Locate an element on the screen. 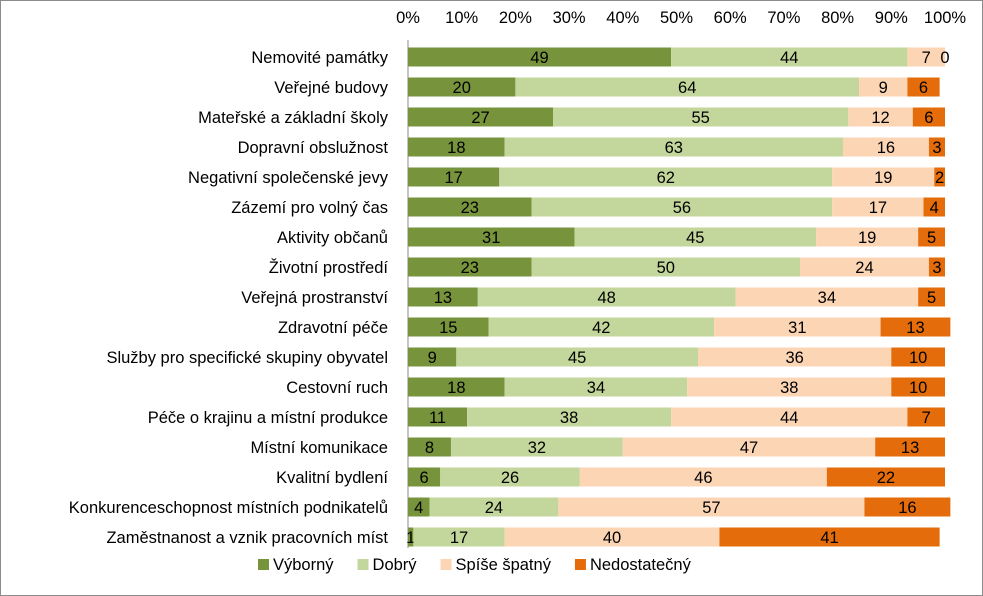  data-label: 57 is located at coordinates (711, 508).